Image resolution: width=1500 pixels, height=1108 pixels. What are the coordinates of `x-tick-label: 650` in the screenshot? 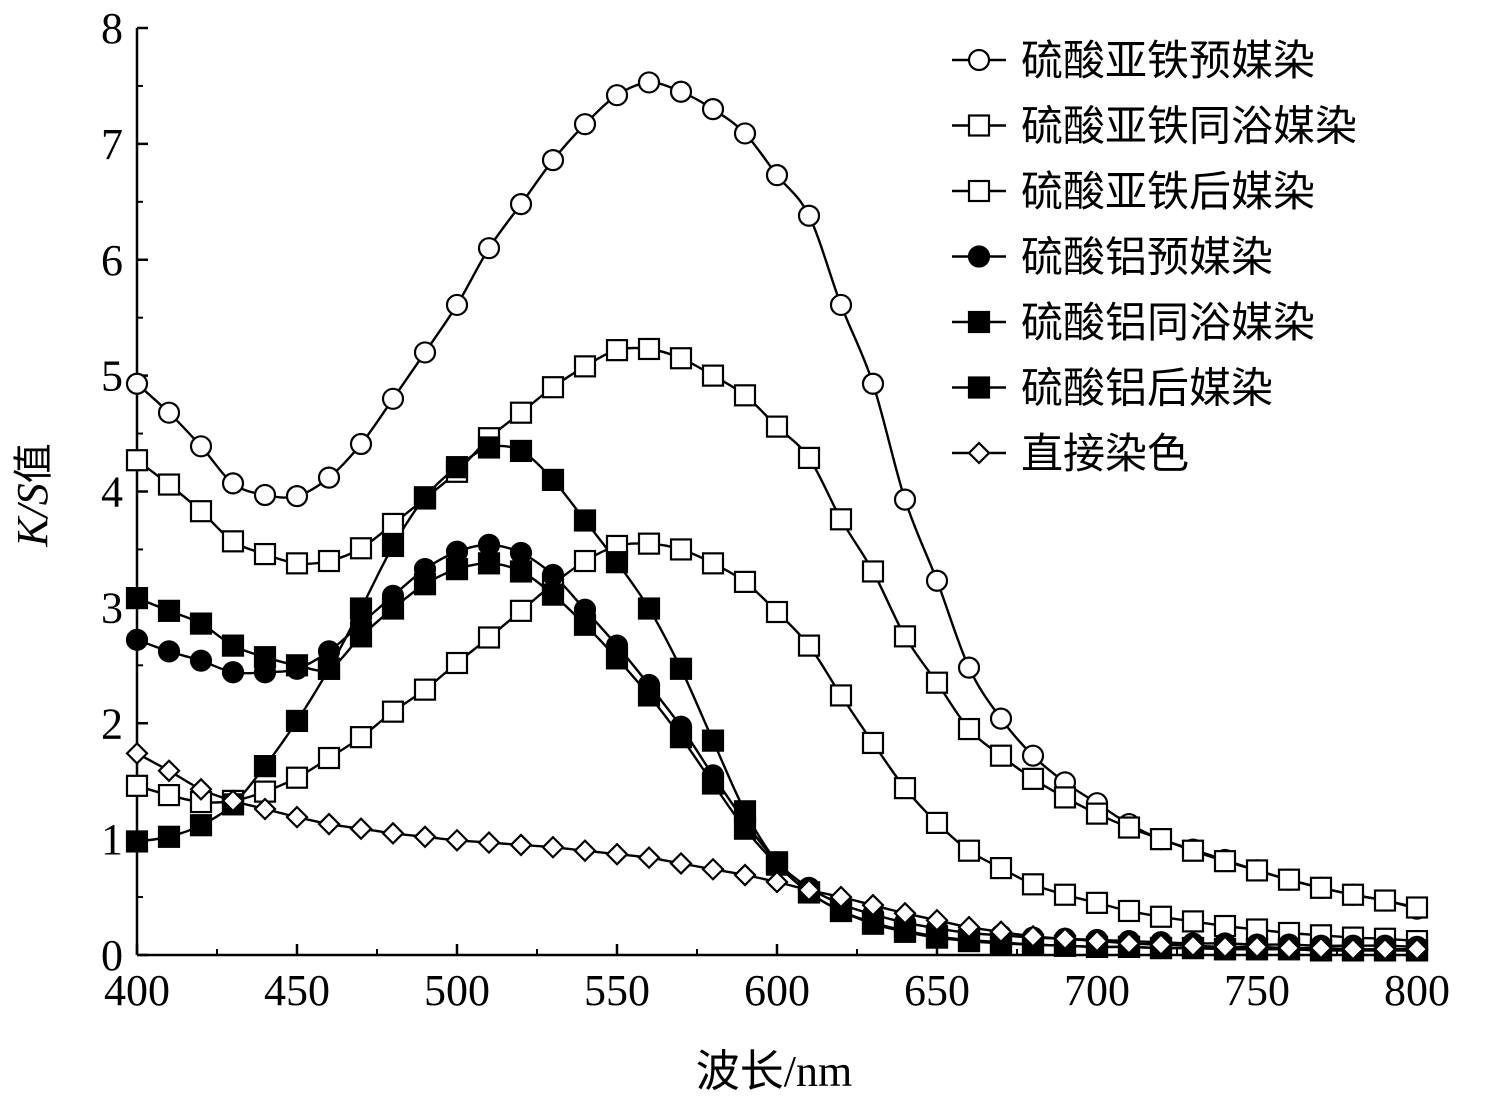 It's located at (937, 990).